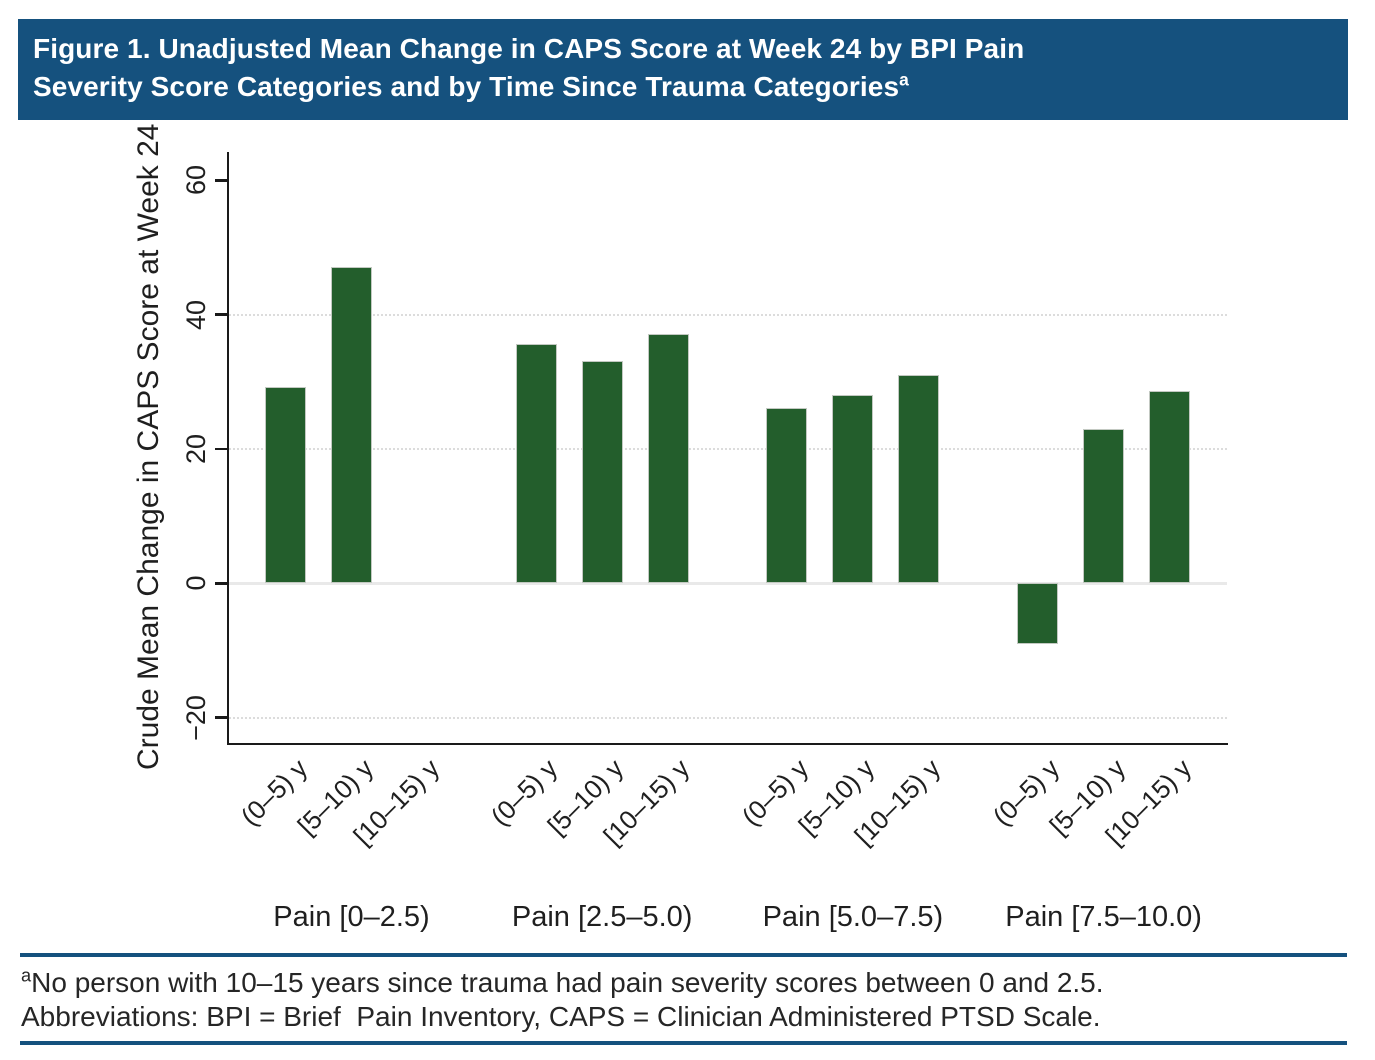 This screenshot has height=1060, width=1375. I want to click on zero-gridline, so click(727, 583).